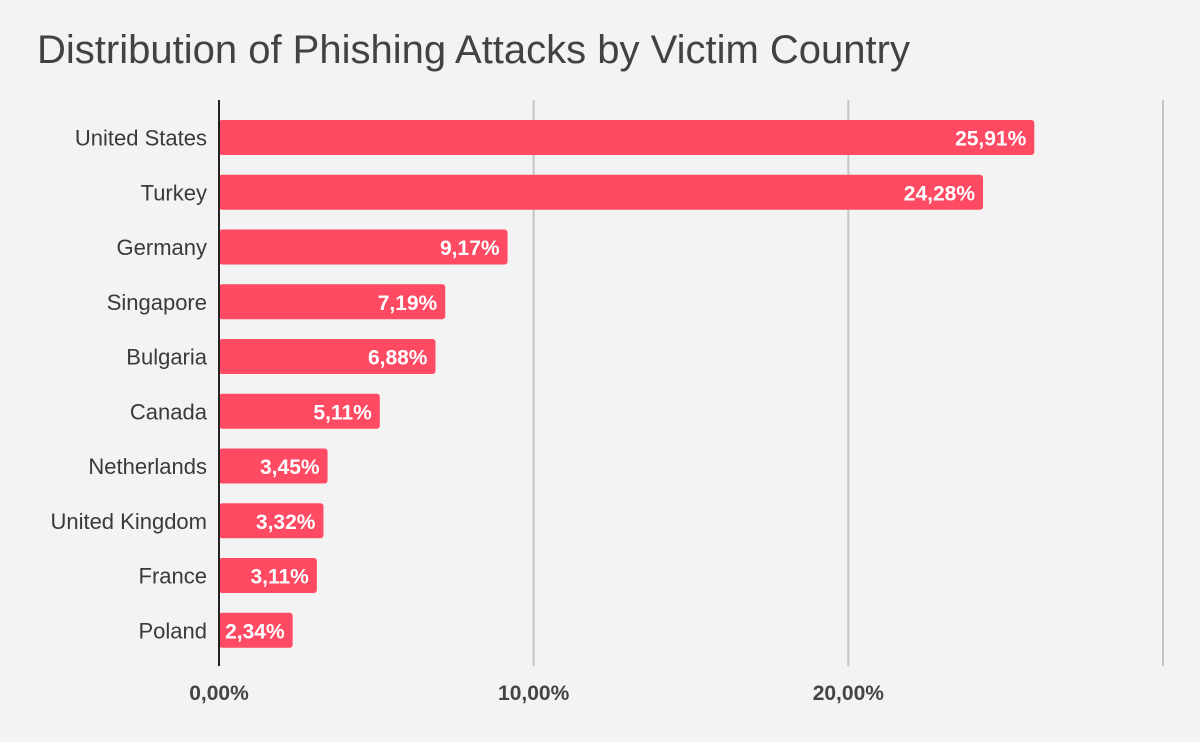 This screenshot has height=742, width=1200. What do you see at coordinates (128, 521) in the screenshot?
I see `category-label: United Kingdom` at bounding box center [128, 521].